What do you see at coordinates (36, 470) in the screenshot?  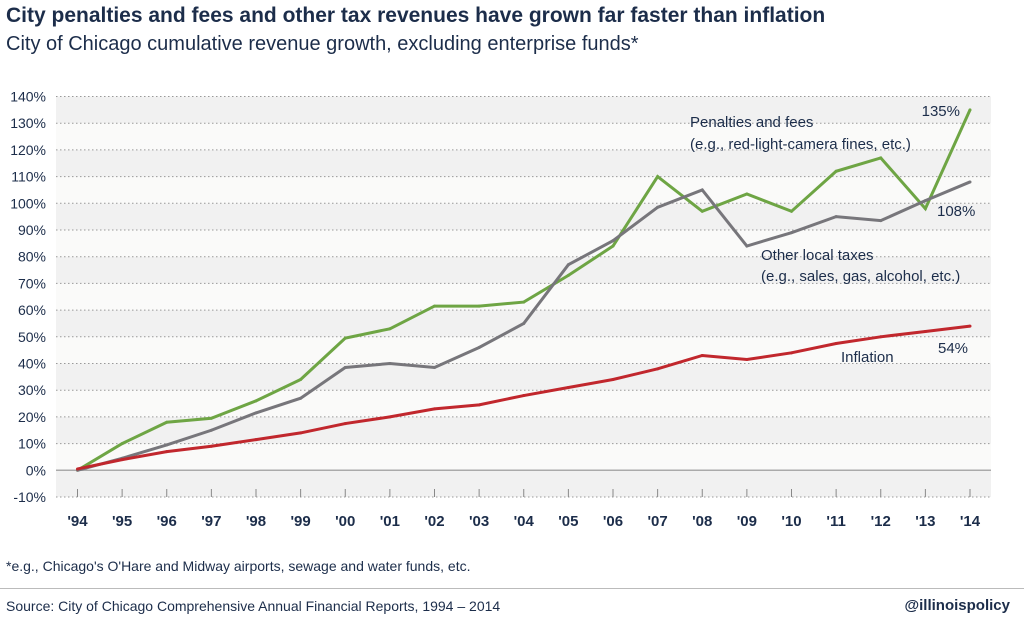 I see `y-tick-label: 0%` at bounding box center [36, 470].